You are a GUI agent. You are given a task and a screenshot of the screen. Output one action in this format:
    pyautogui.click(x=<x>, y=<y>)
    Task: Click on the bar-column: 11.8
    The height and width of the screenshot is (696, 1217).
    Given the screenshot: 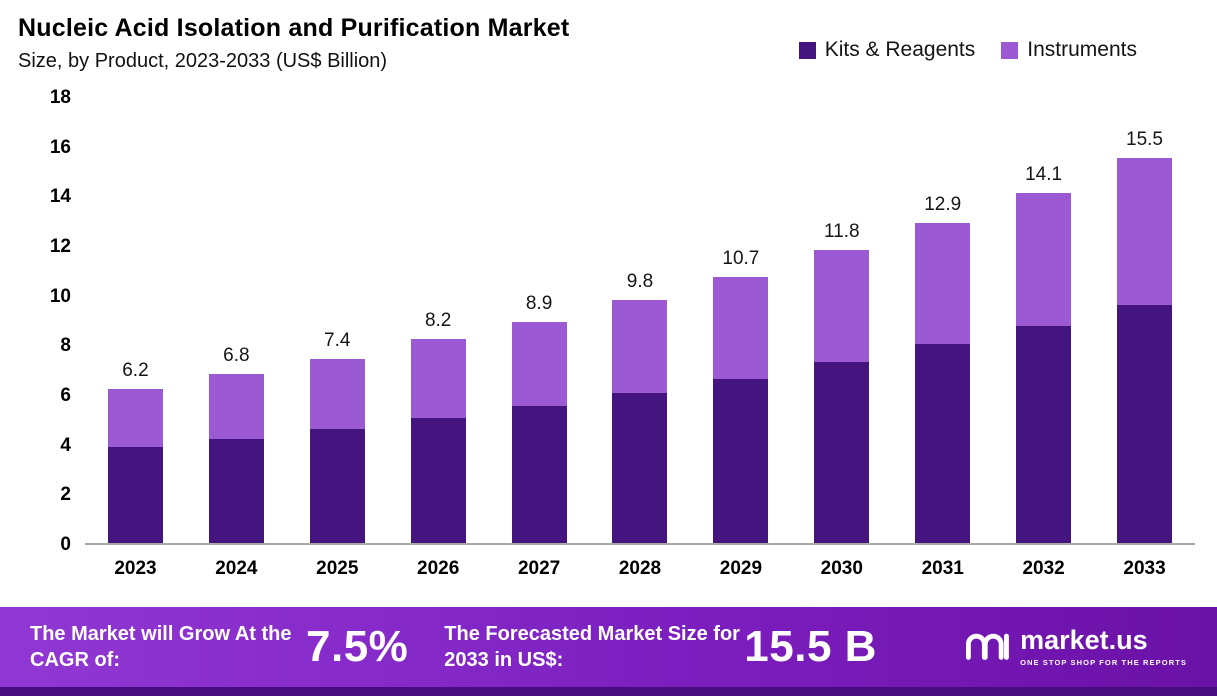 What is the action you would take?
    pyautogui.click(x=841, y=320)
    